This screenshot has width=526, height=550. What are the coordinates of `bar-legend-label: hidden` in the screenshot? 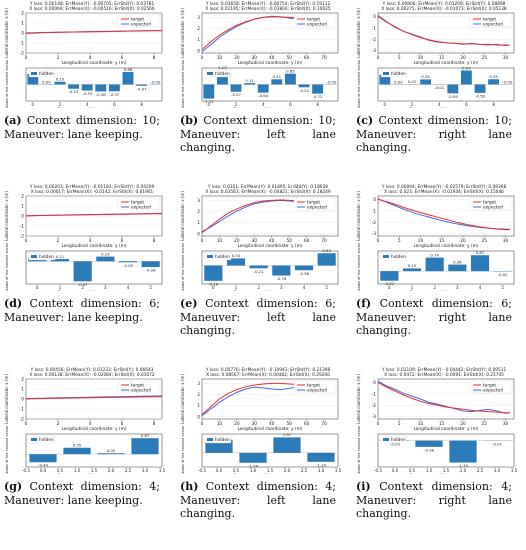 It's located at (398, 440).